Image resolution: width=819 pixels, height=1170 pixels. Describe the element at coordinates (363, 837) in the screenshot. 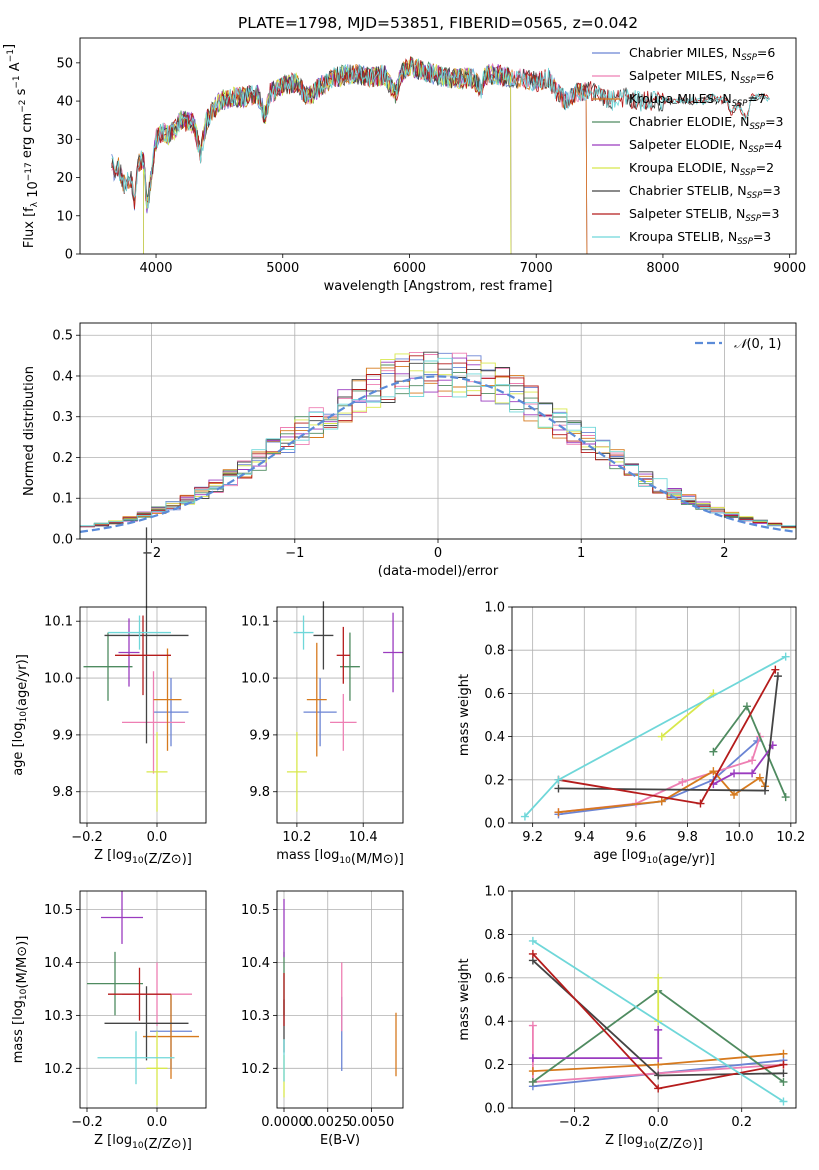

I see `x-tick-label: 10.4` at that location.